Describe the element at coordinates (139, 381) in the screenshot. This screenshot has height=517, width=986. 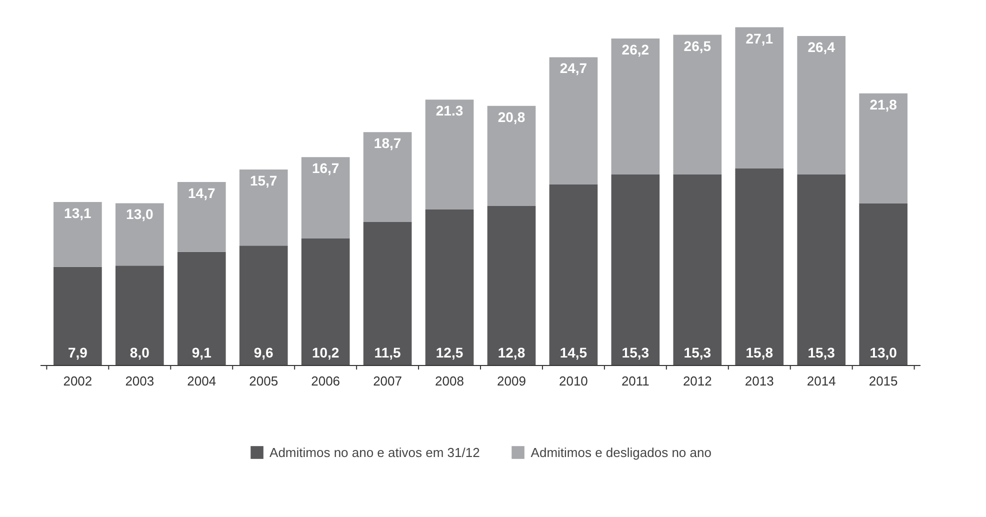
I see `x-tick-label: 2003` at that location.